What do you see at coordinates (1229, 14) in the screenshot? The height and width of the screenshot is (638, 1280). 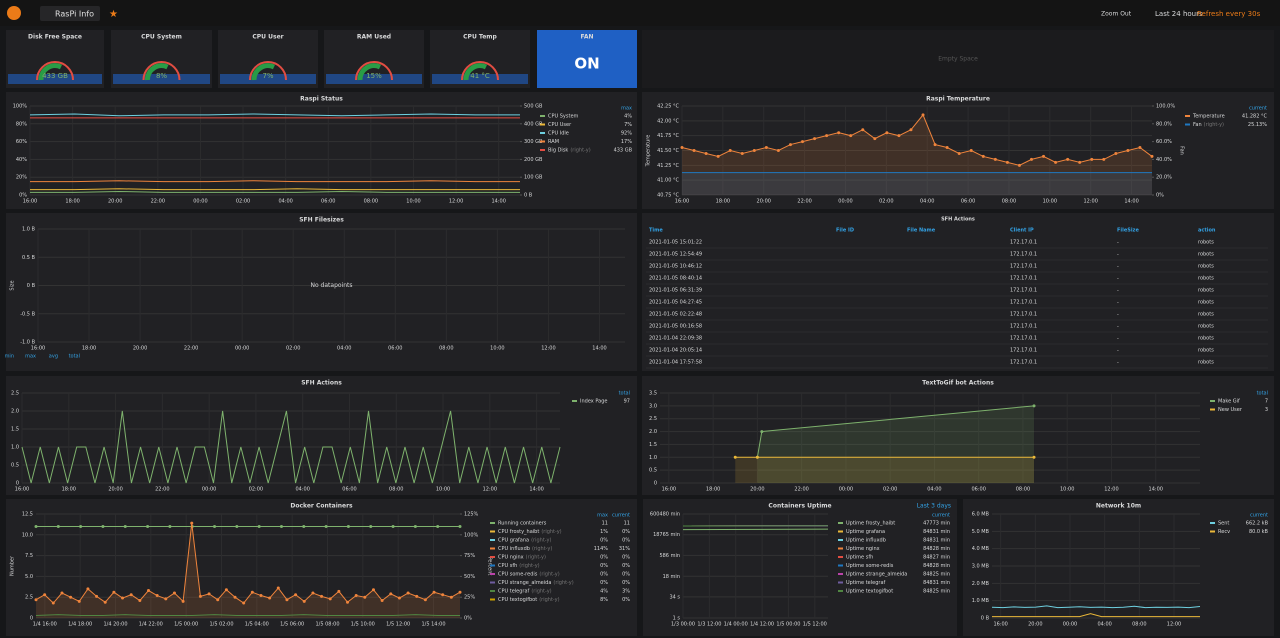 I see `refresh: Refresh every 30s` at bounding box center [1229, 14].